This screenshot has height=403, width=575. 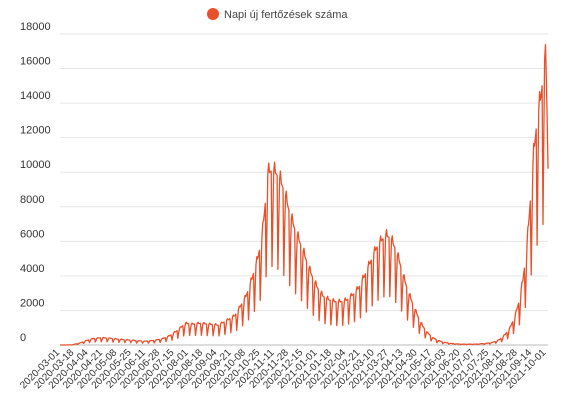 What do you see at coordinates (32, 200) in the screenshot?
I see `y-tick-label: 8000` at bounding box center [32, 200].